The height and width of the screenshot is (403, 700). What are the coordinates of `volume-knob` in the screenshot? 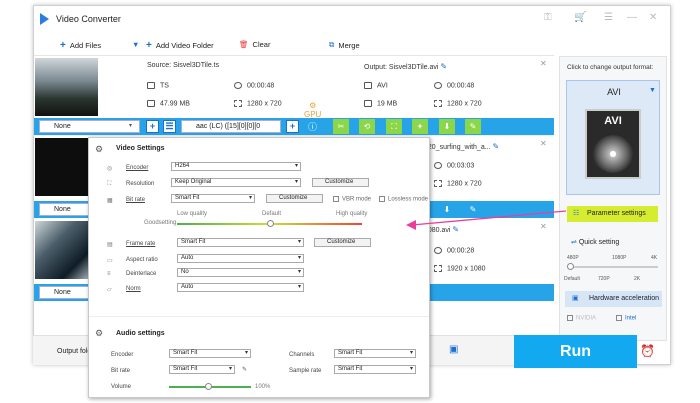 It's located at (208, 386).